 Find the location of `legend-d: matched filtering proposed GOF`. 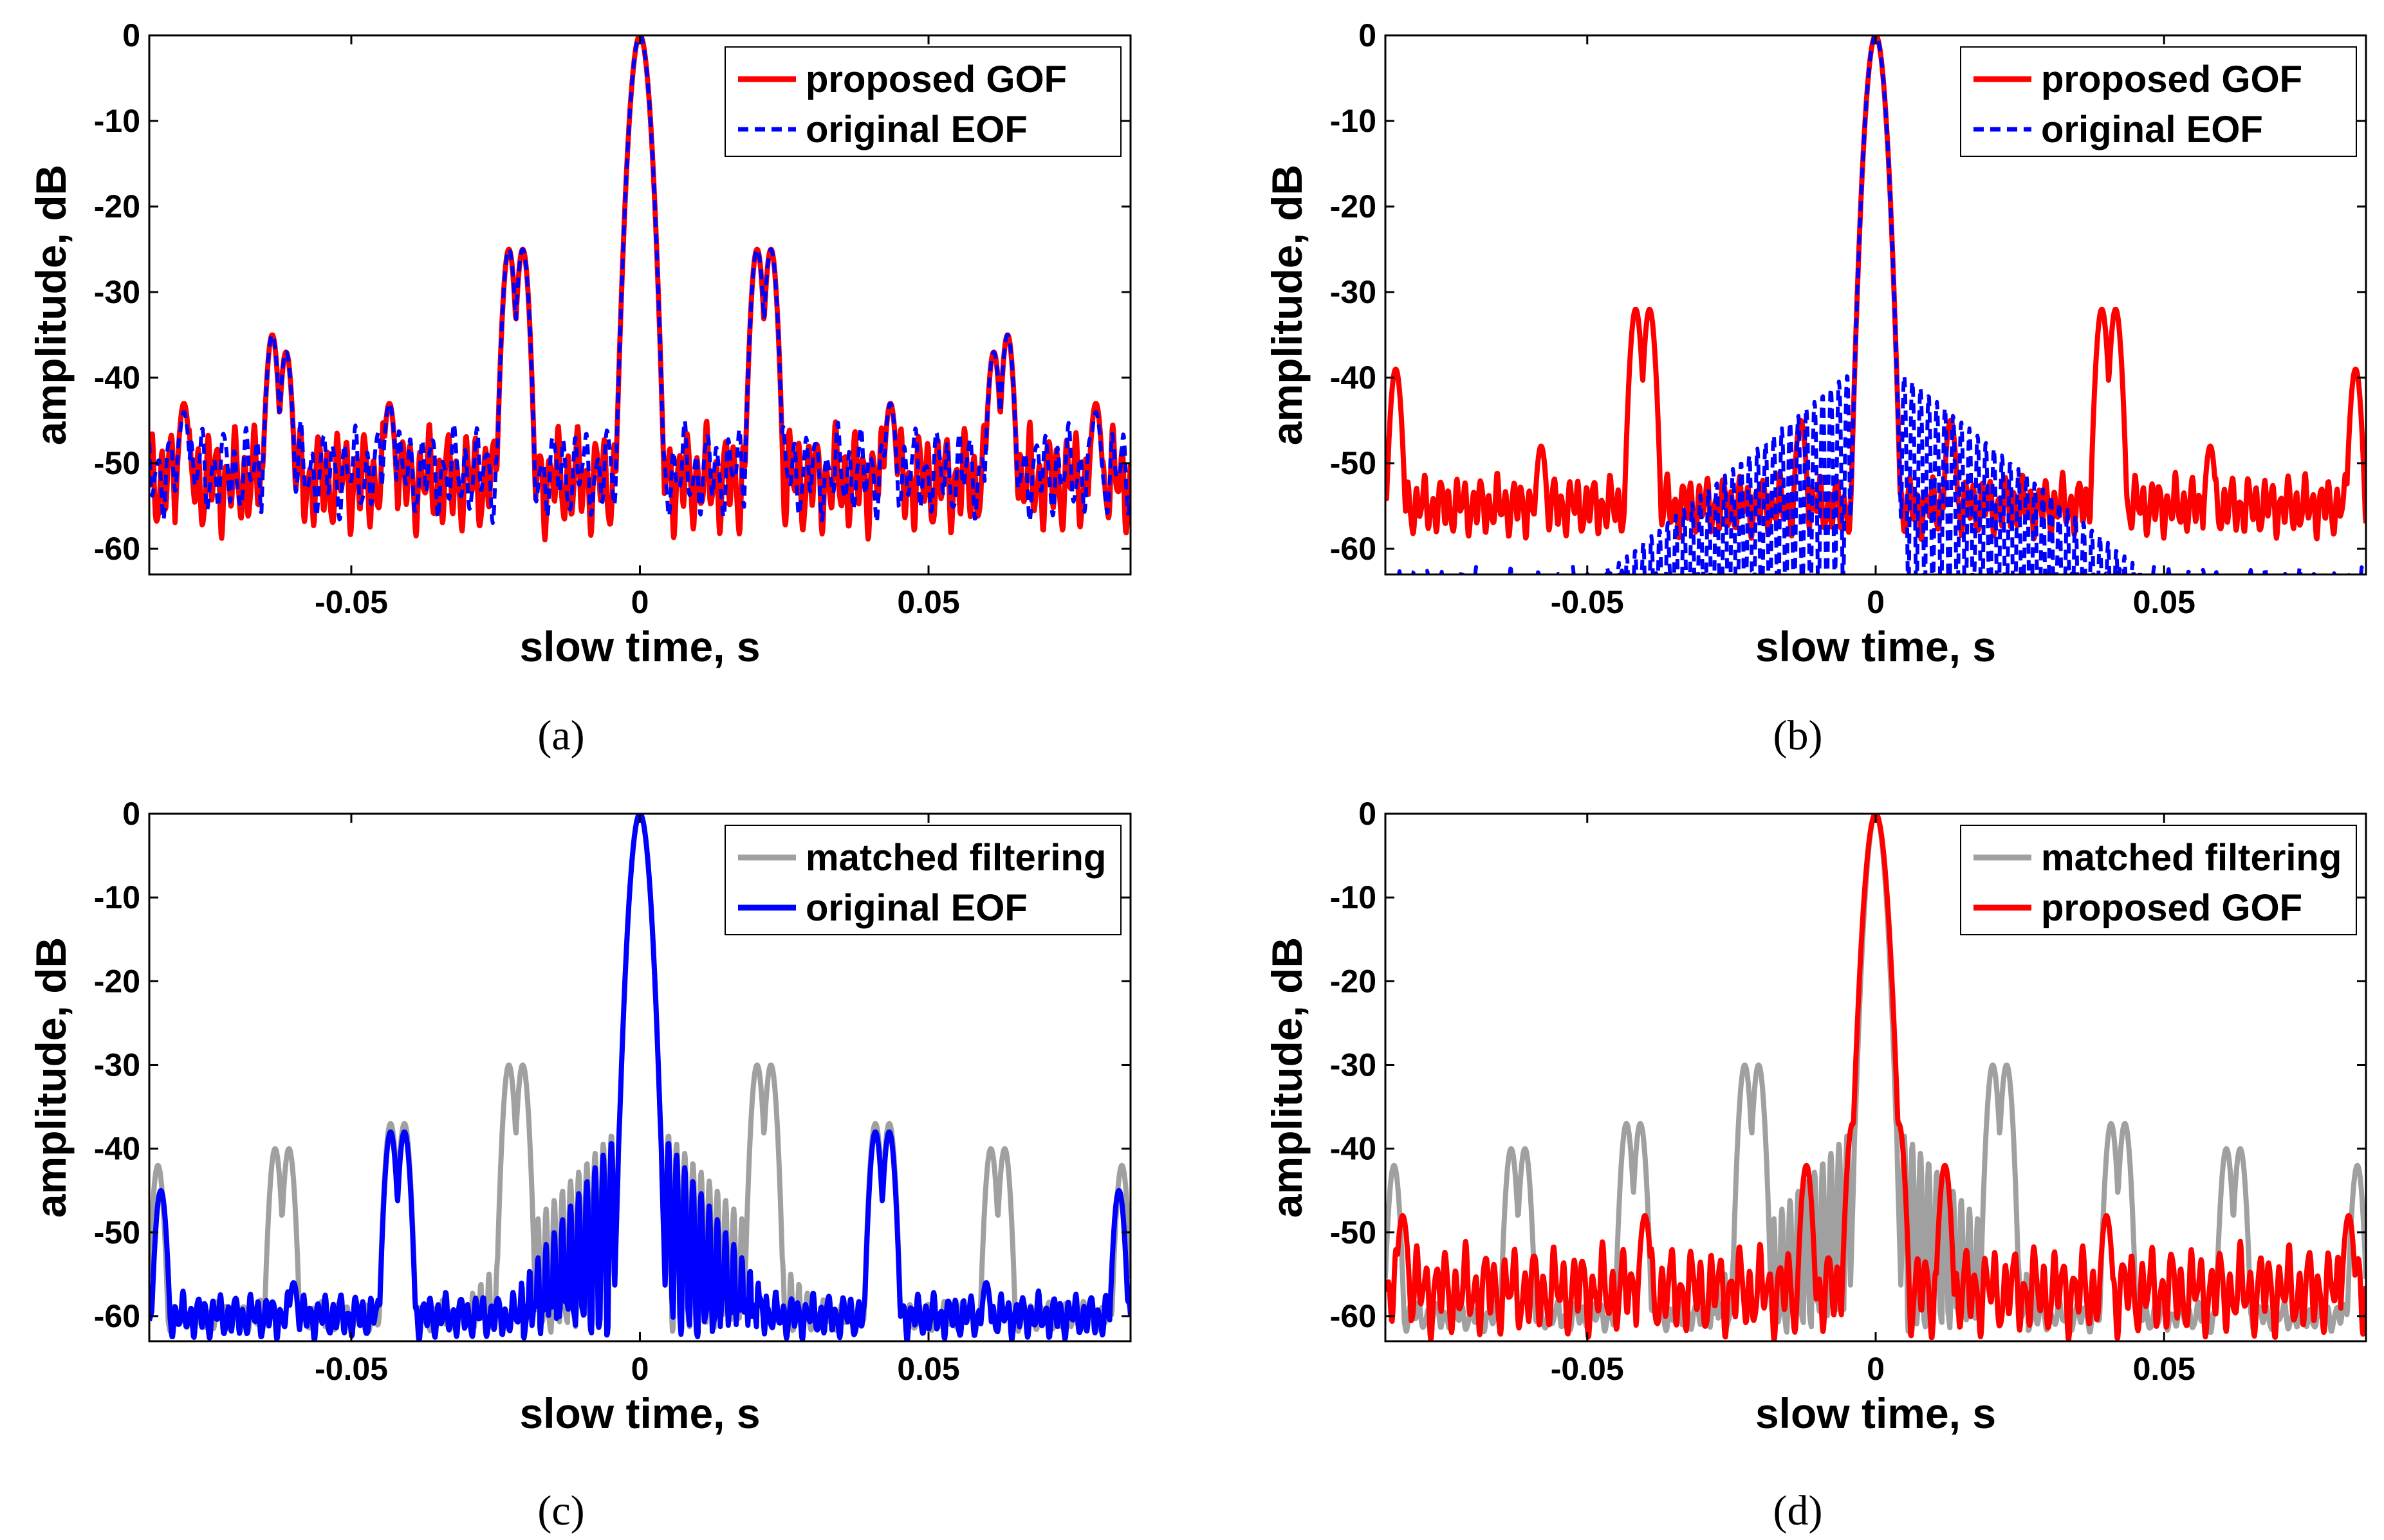

legend-d: matched filtering proposed GOF is located at coordinates (2159, 880).